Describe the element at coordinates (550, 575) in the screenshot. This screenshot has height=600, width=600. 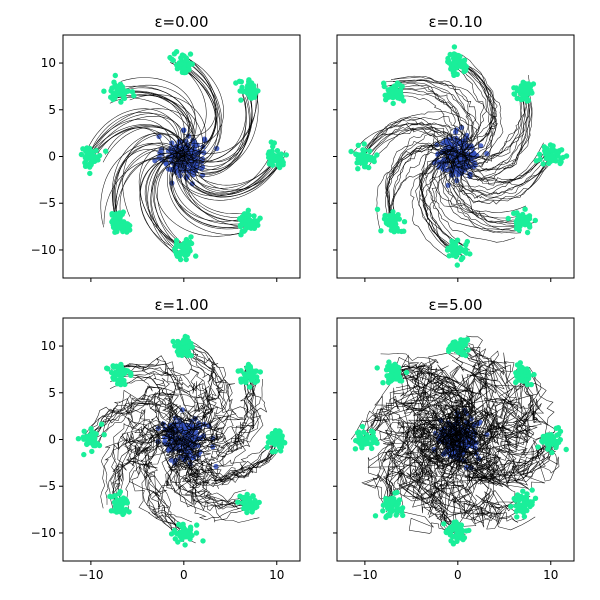
I see `x-tick-label: 10` at that location.